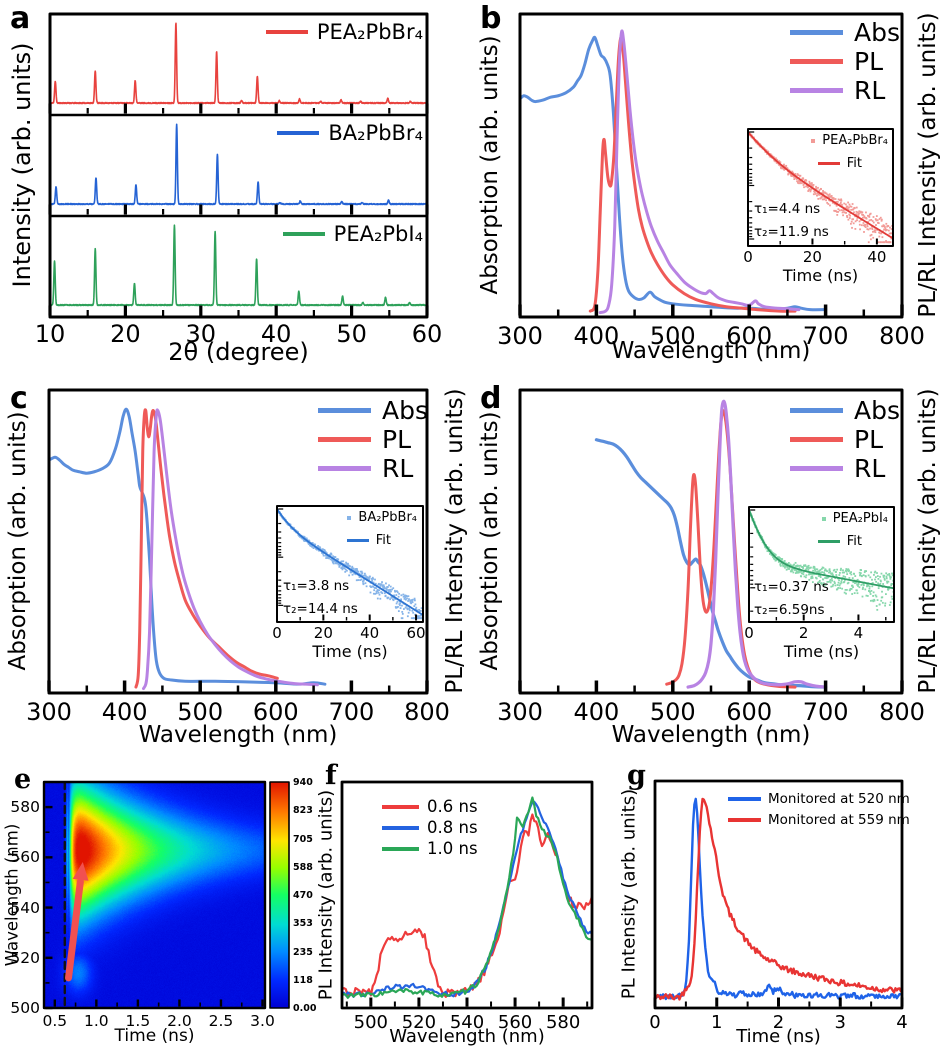  I want to click on kinetics-y-axis-label: PL Intensity (arb. units), so click(629, 894).